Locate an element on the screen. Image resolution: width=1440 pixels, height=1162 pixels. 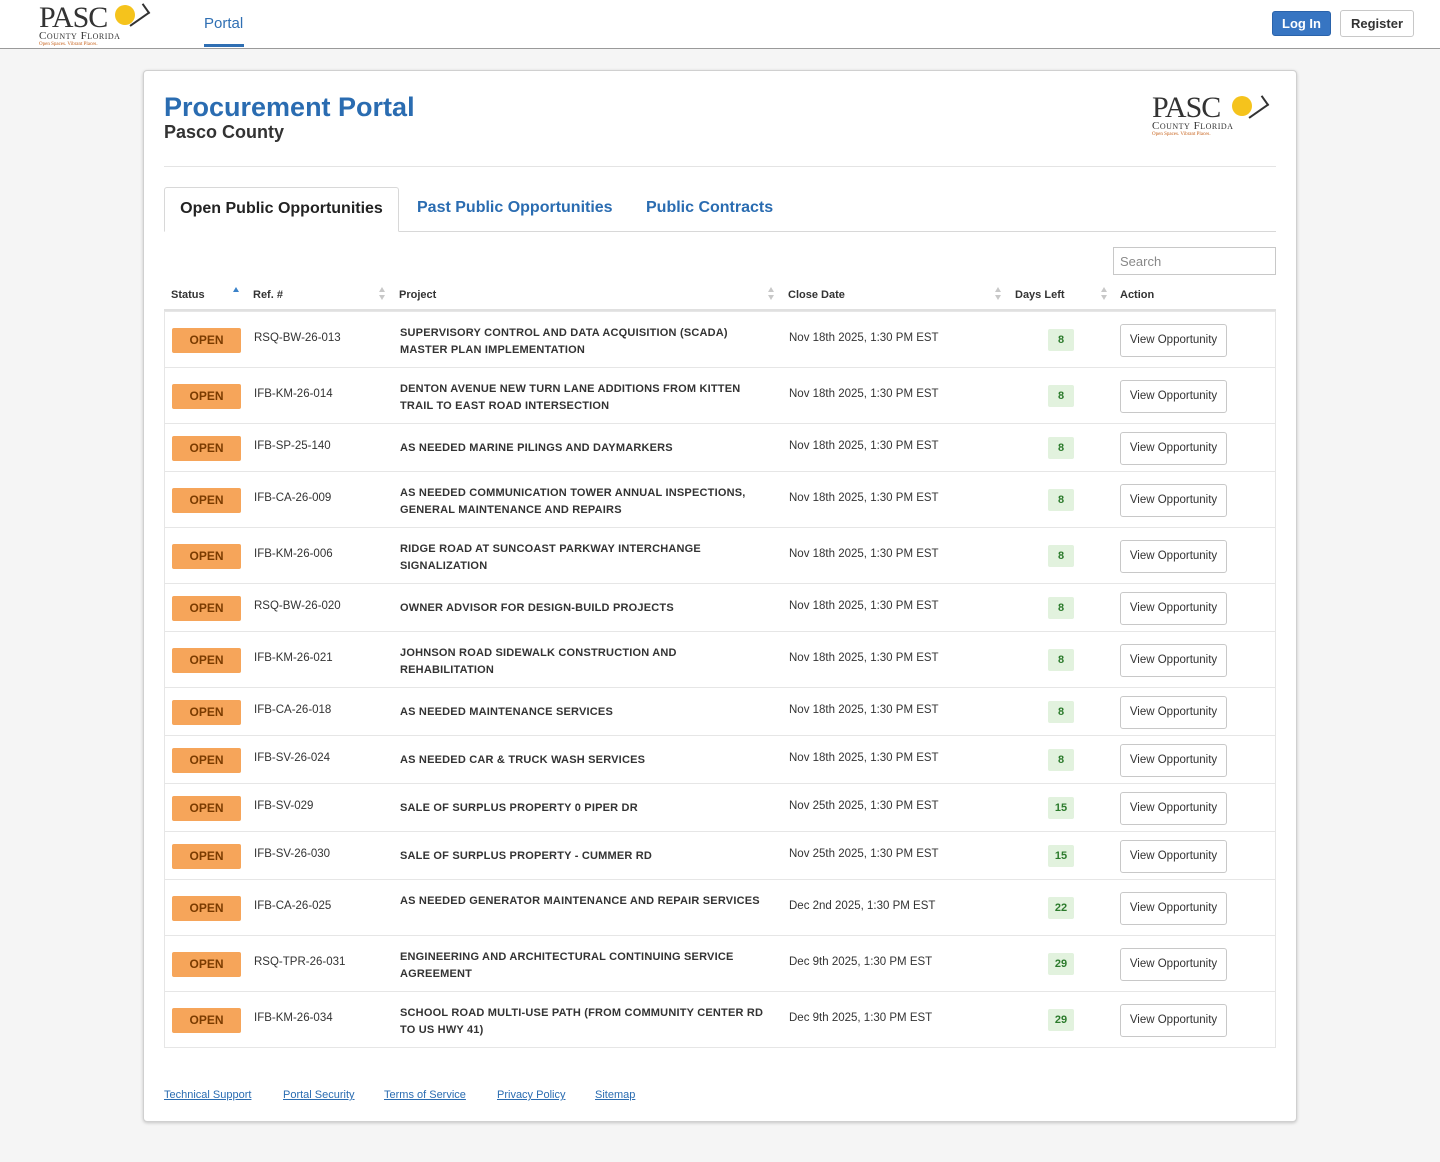
footer-terms-of-service: Terms of Service is located at coordinates (425, 1095).